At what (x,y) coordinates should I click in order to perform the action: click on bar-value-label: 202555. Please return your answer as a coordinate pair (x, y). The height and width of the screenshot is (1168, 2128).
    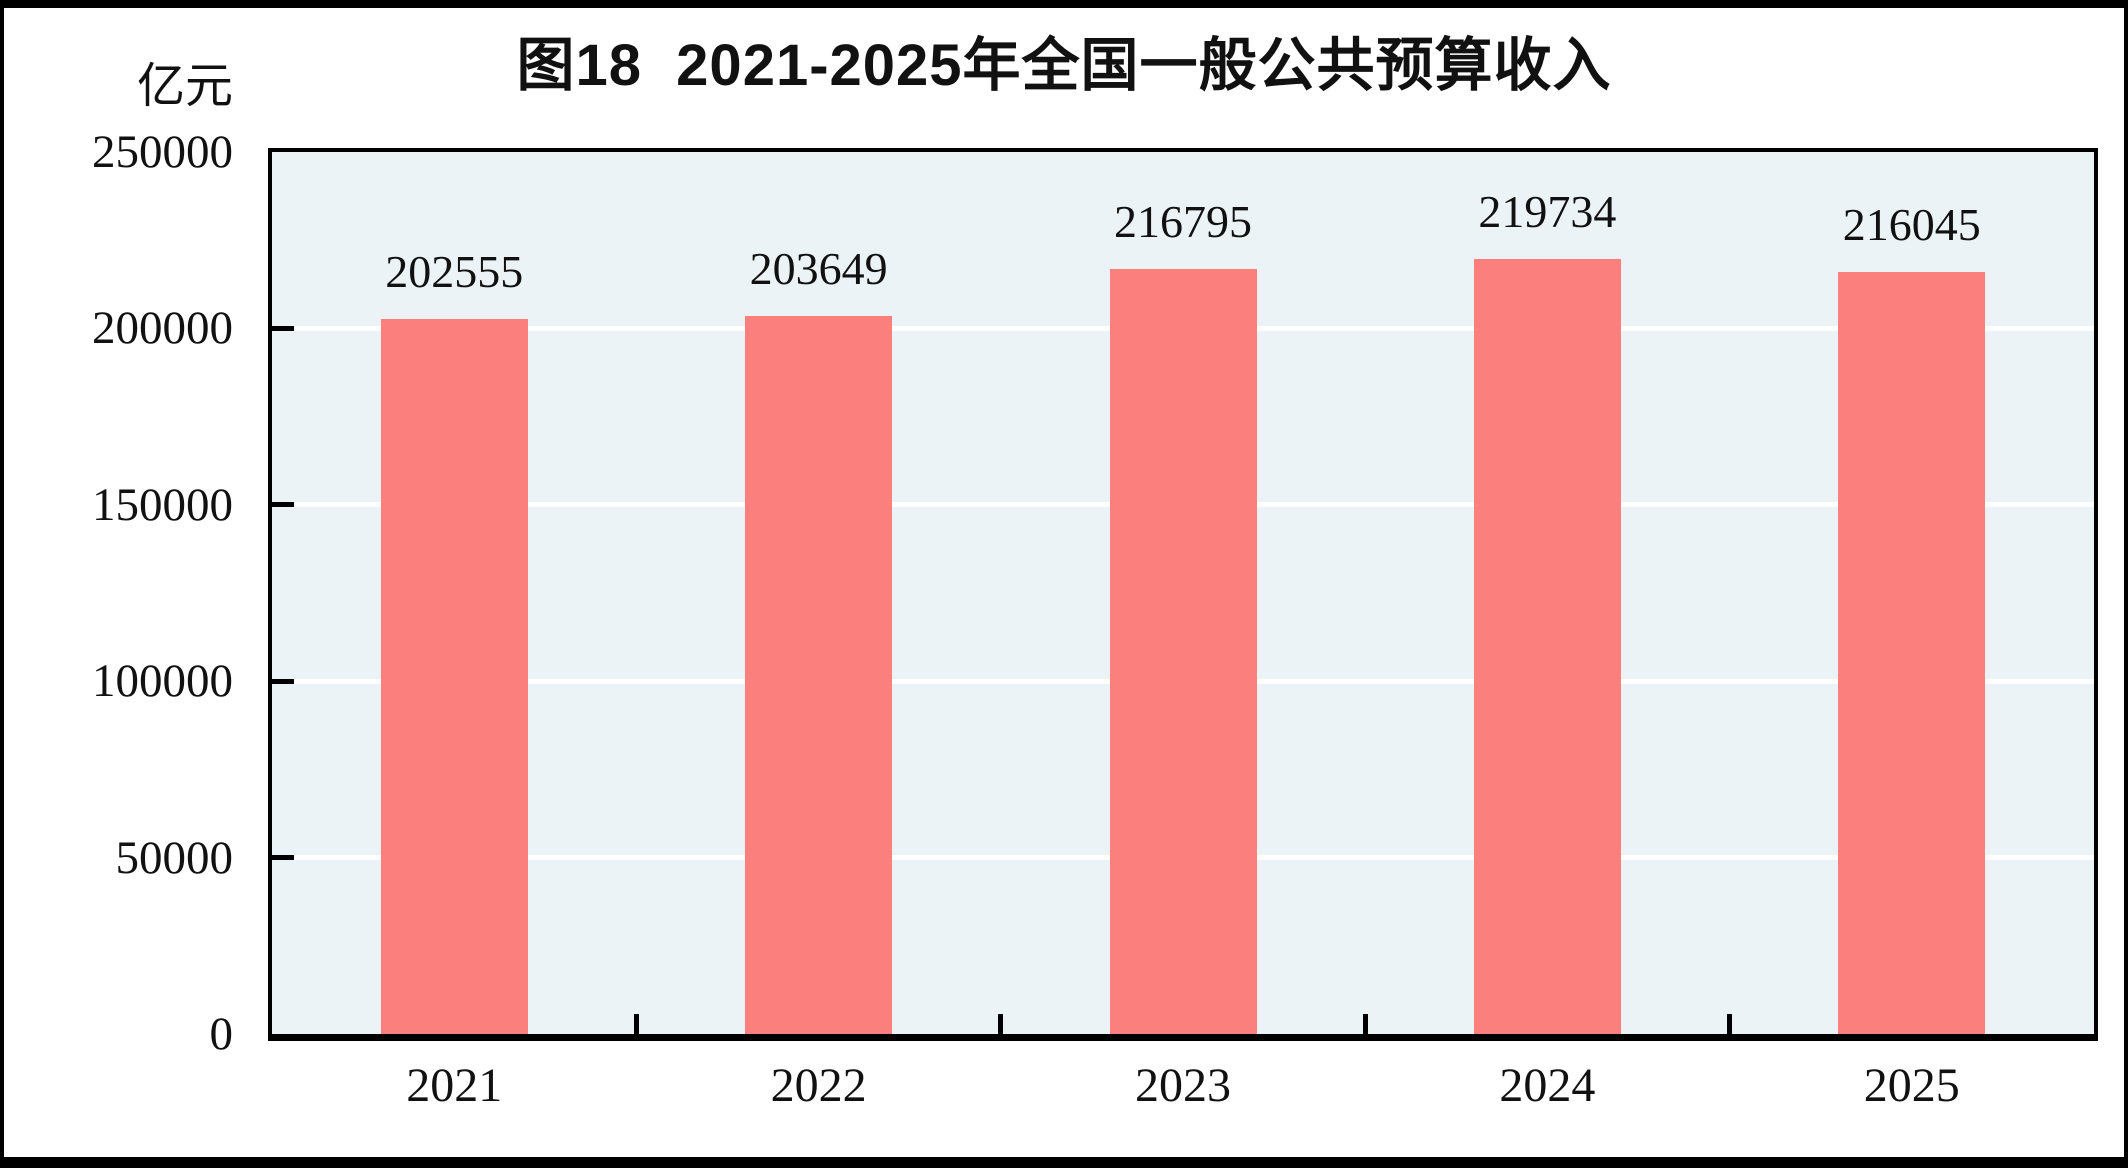
    Looking at the image, I should click on (454, 272).